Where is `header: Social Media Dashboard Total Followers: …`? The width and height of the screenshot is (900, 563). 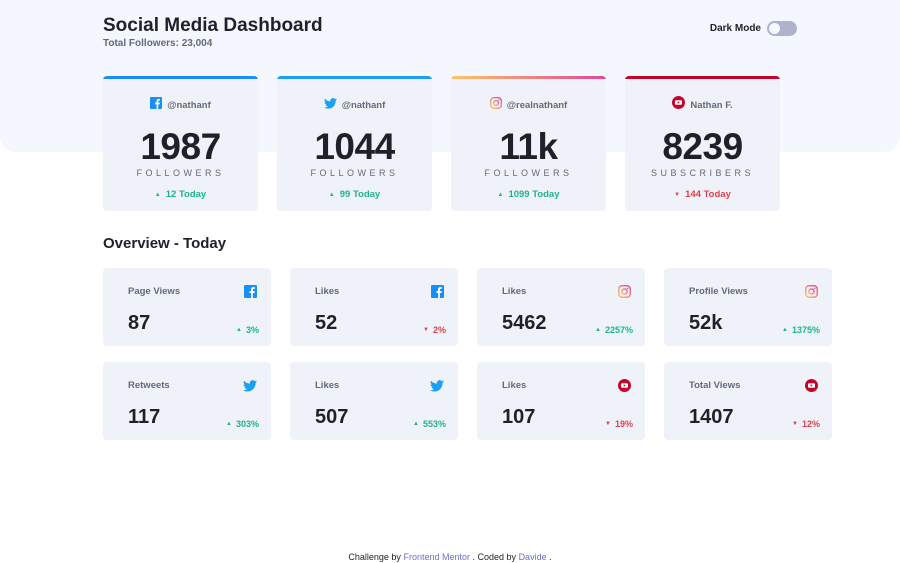 header: Social Media Dashboard Total Followers: … is located at coordinates (450, 34).